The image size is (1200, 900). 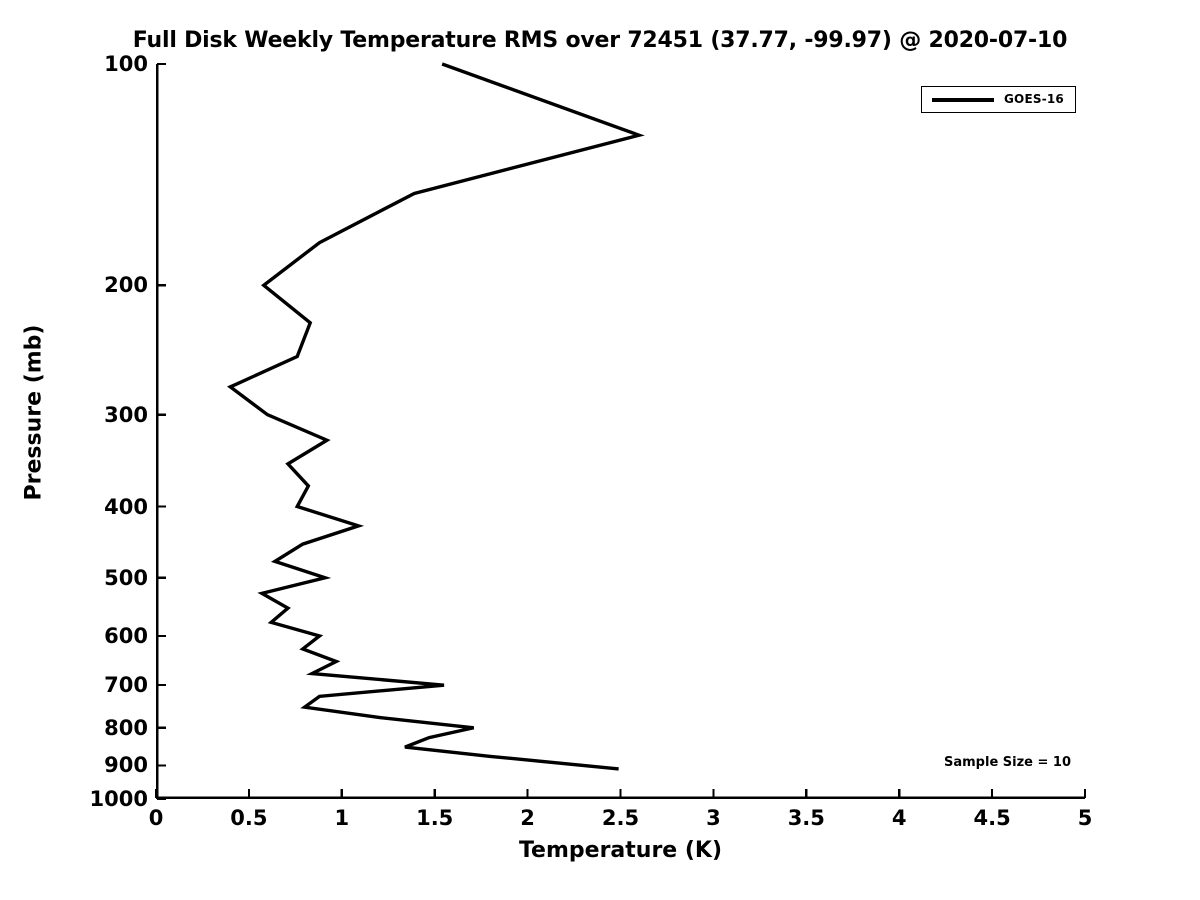 What do you see at coordinates (899, 818) in the screenshot?
I see `x-tick-label-4: 4` at bounding box center [899, 818].